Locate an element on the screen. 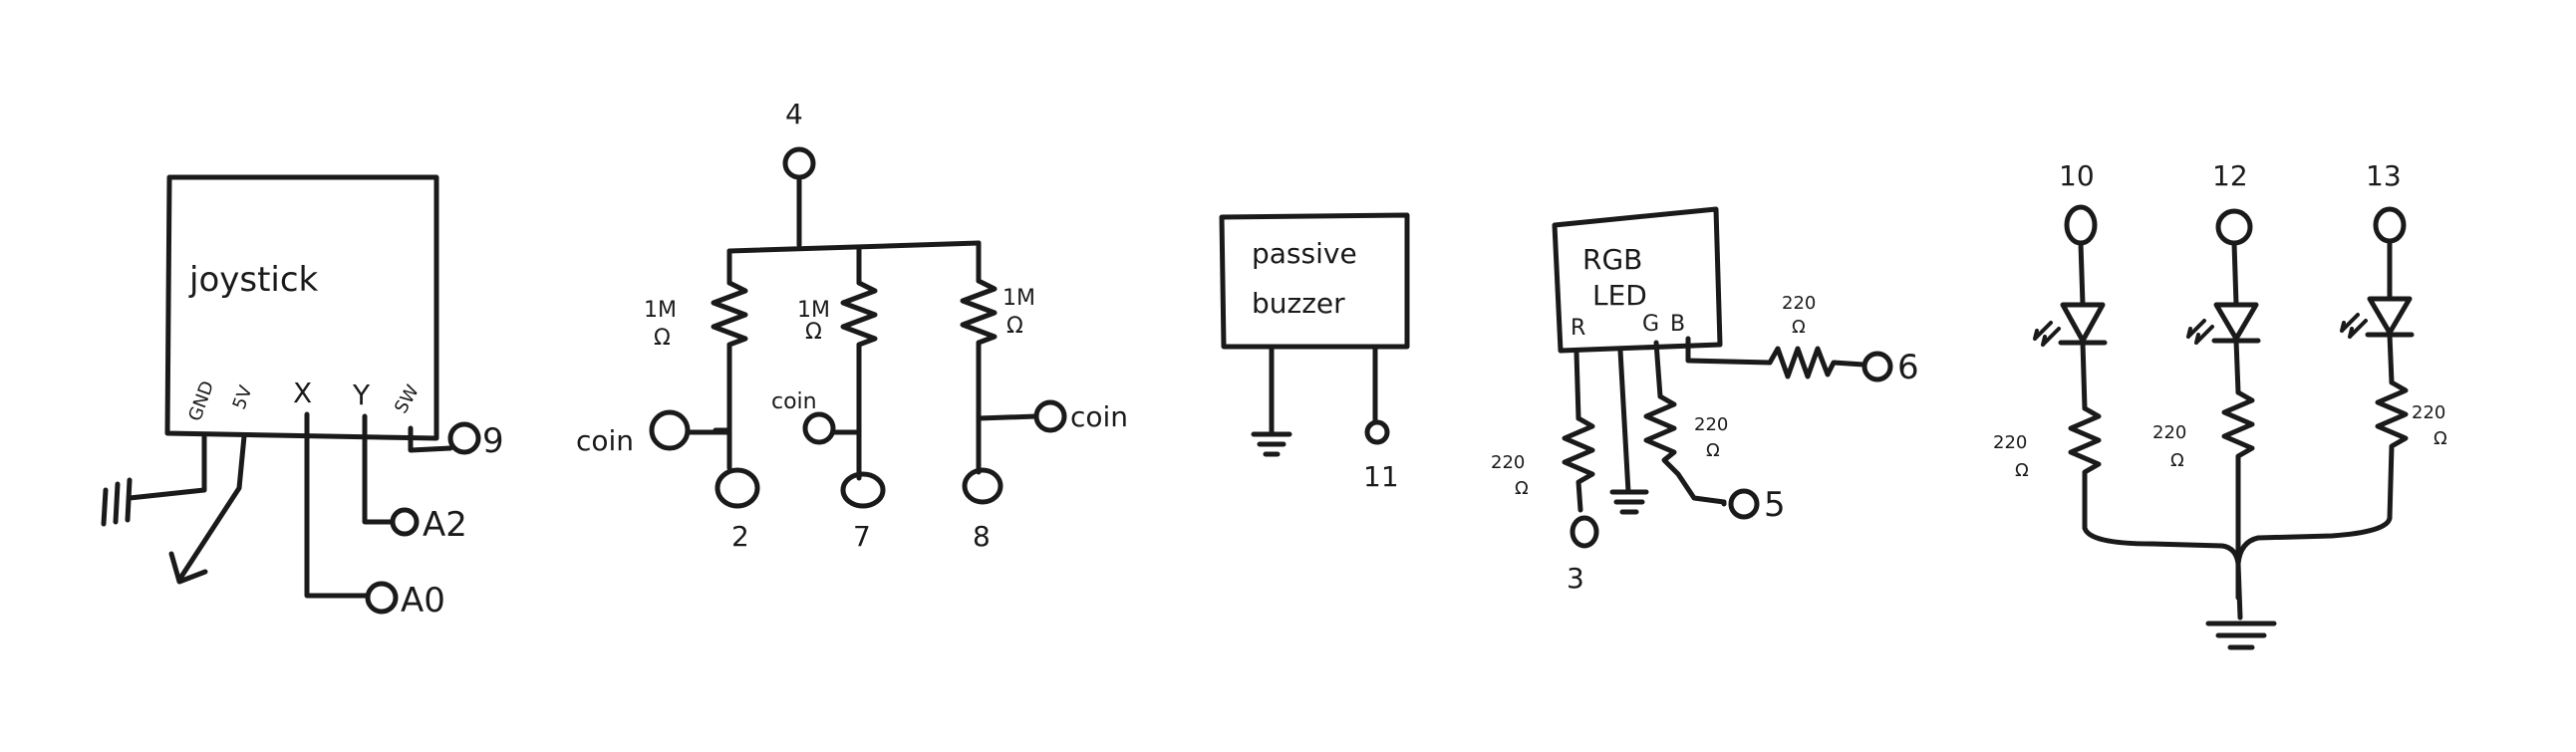 The width and height of the screenshot is (2576, 752). coin-c-terminal-icon is located at coordinates (1050, 416).